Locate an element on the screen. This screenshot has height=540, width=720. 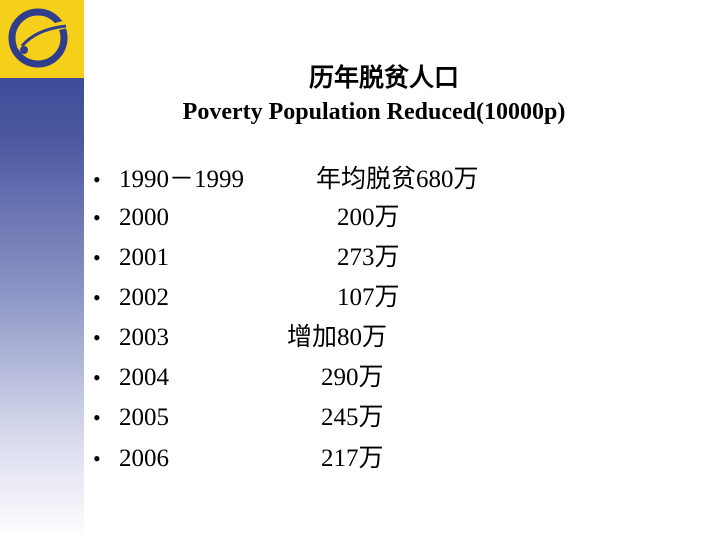
value-label: 200万 is located at coordinates (368, 217).